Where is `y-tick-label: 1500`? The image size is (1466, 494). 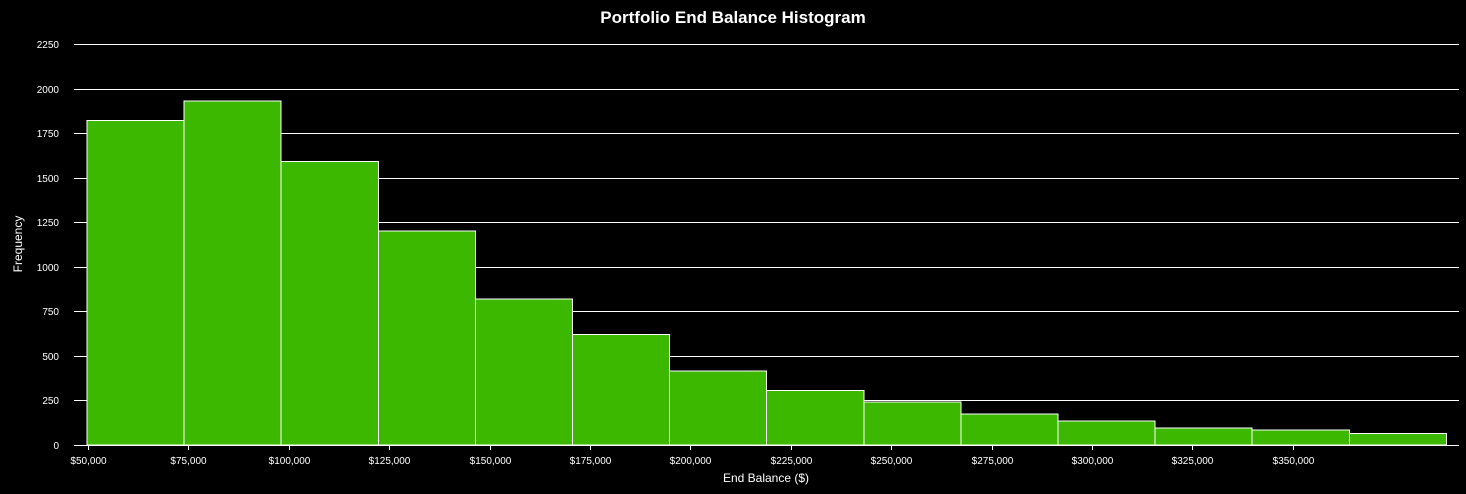 y-tick-label: 1500 is located at coordinates (48, 179).